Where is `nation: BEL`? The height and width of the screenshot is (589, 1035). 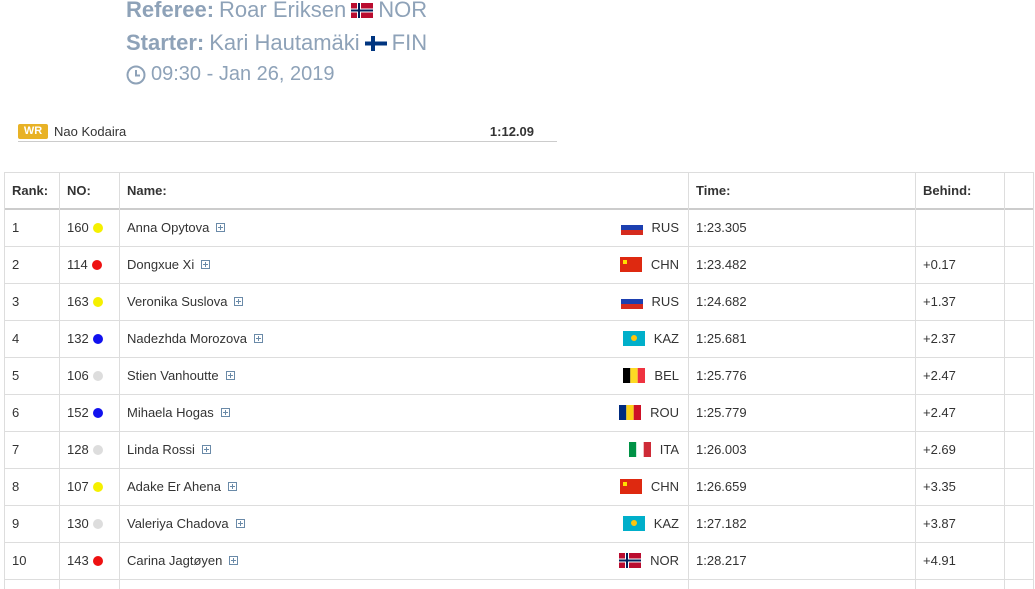 nation: BEL is located at coordinates (651, 375).